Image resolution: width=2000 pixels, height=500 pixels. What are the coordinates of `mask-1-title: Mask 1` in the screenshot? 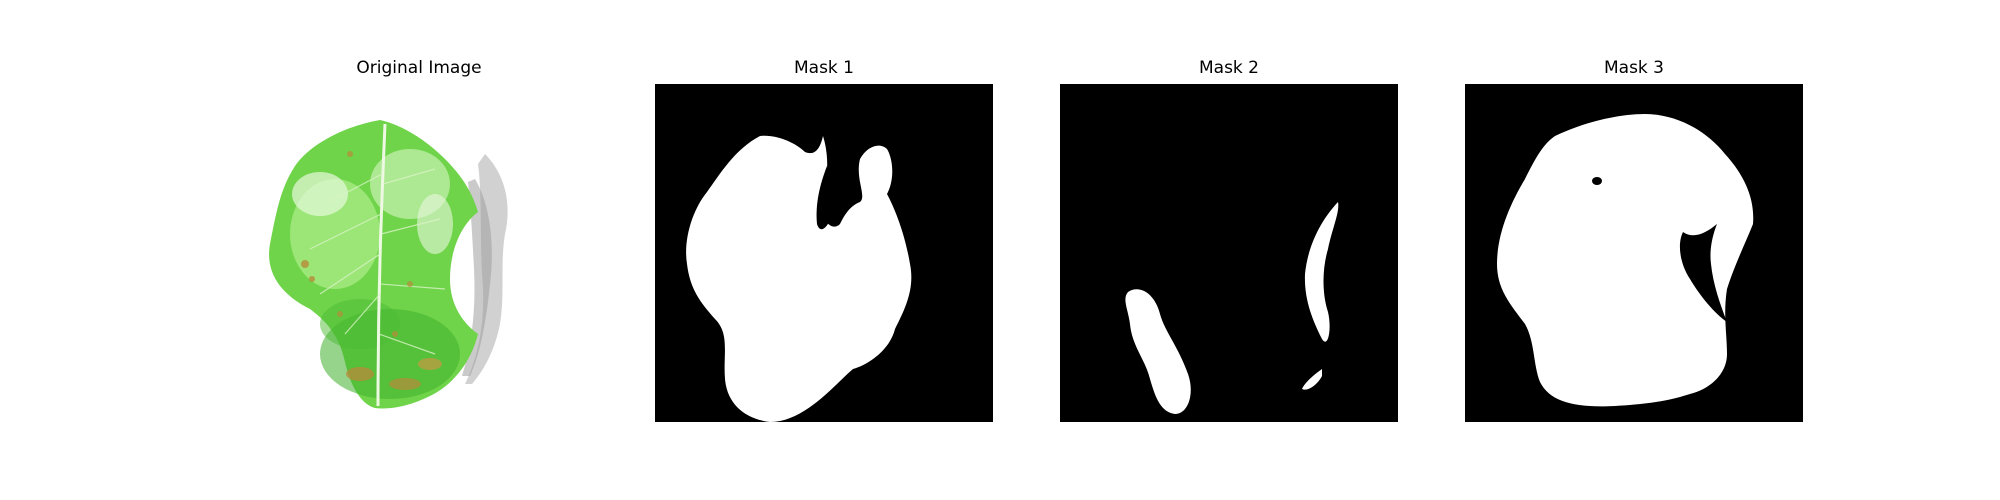 It's located at (823, 68).